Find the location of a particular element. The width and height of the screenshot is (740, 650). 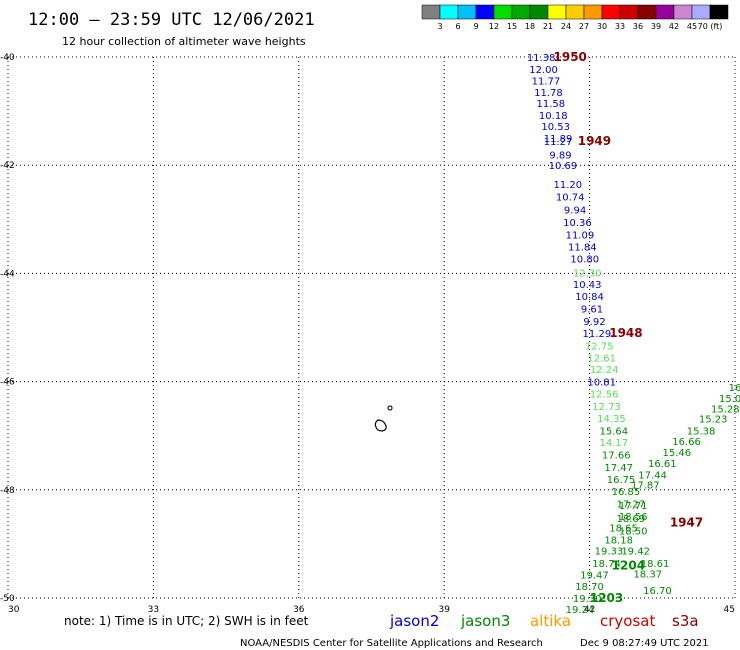

swh-point: 17.66 is located at coordinates (616, 456).